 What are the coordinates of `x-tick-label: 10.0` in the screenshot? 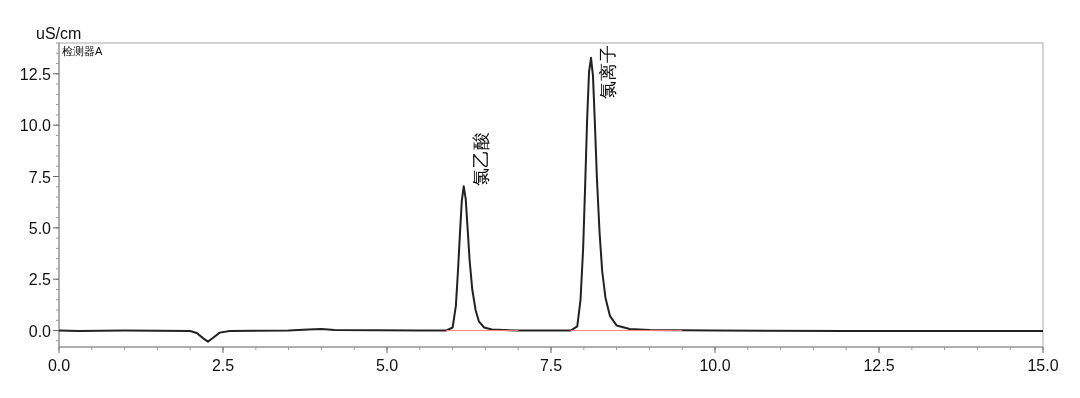 It's located at (715, 365).